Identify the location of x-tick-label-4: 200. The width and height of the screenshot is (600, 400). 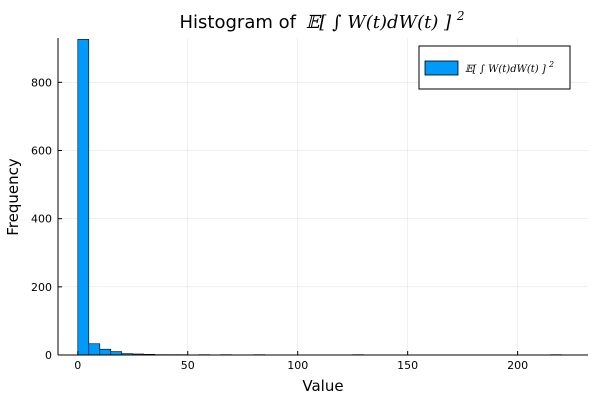
(517, 365).